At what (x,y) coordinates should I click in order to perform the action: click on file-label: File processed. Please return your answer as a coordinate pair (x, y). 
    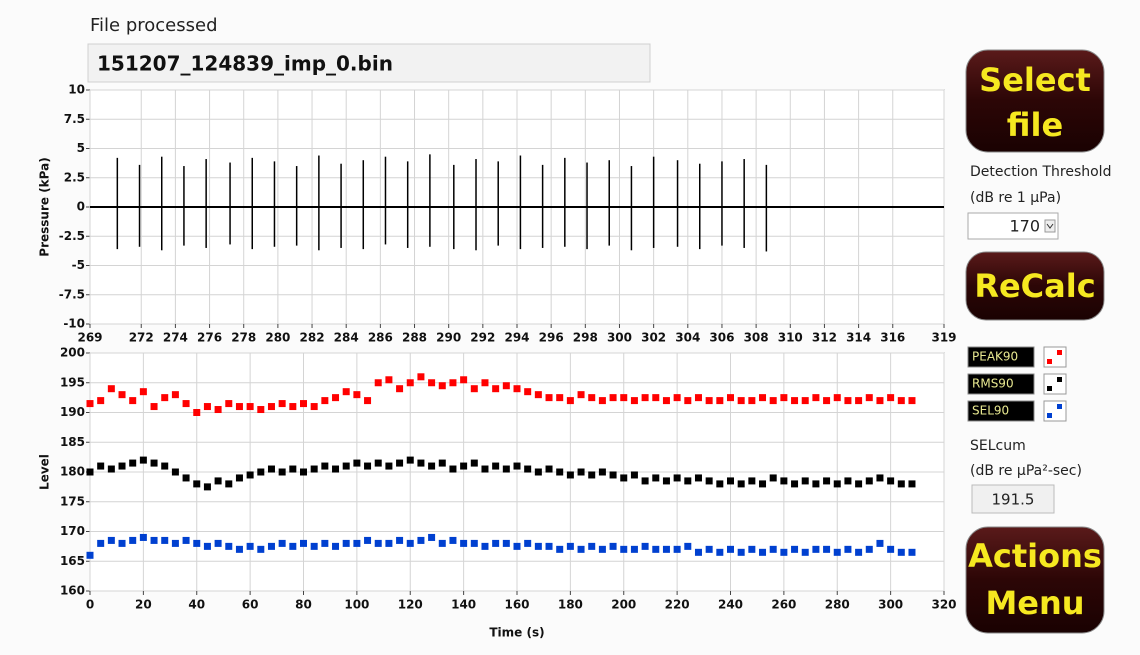
    Looking at the image, I should click on (154, 25).